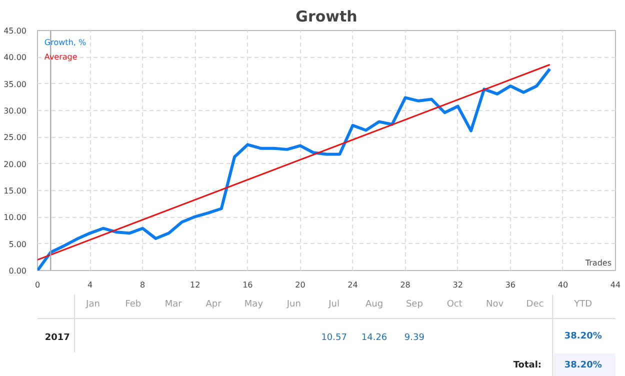 This screenshot has width=625, height=376. I want to click on x-tick-label: 28, so click(405, 285).